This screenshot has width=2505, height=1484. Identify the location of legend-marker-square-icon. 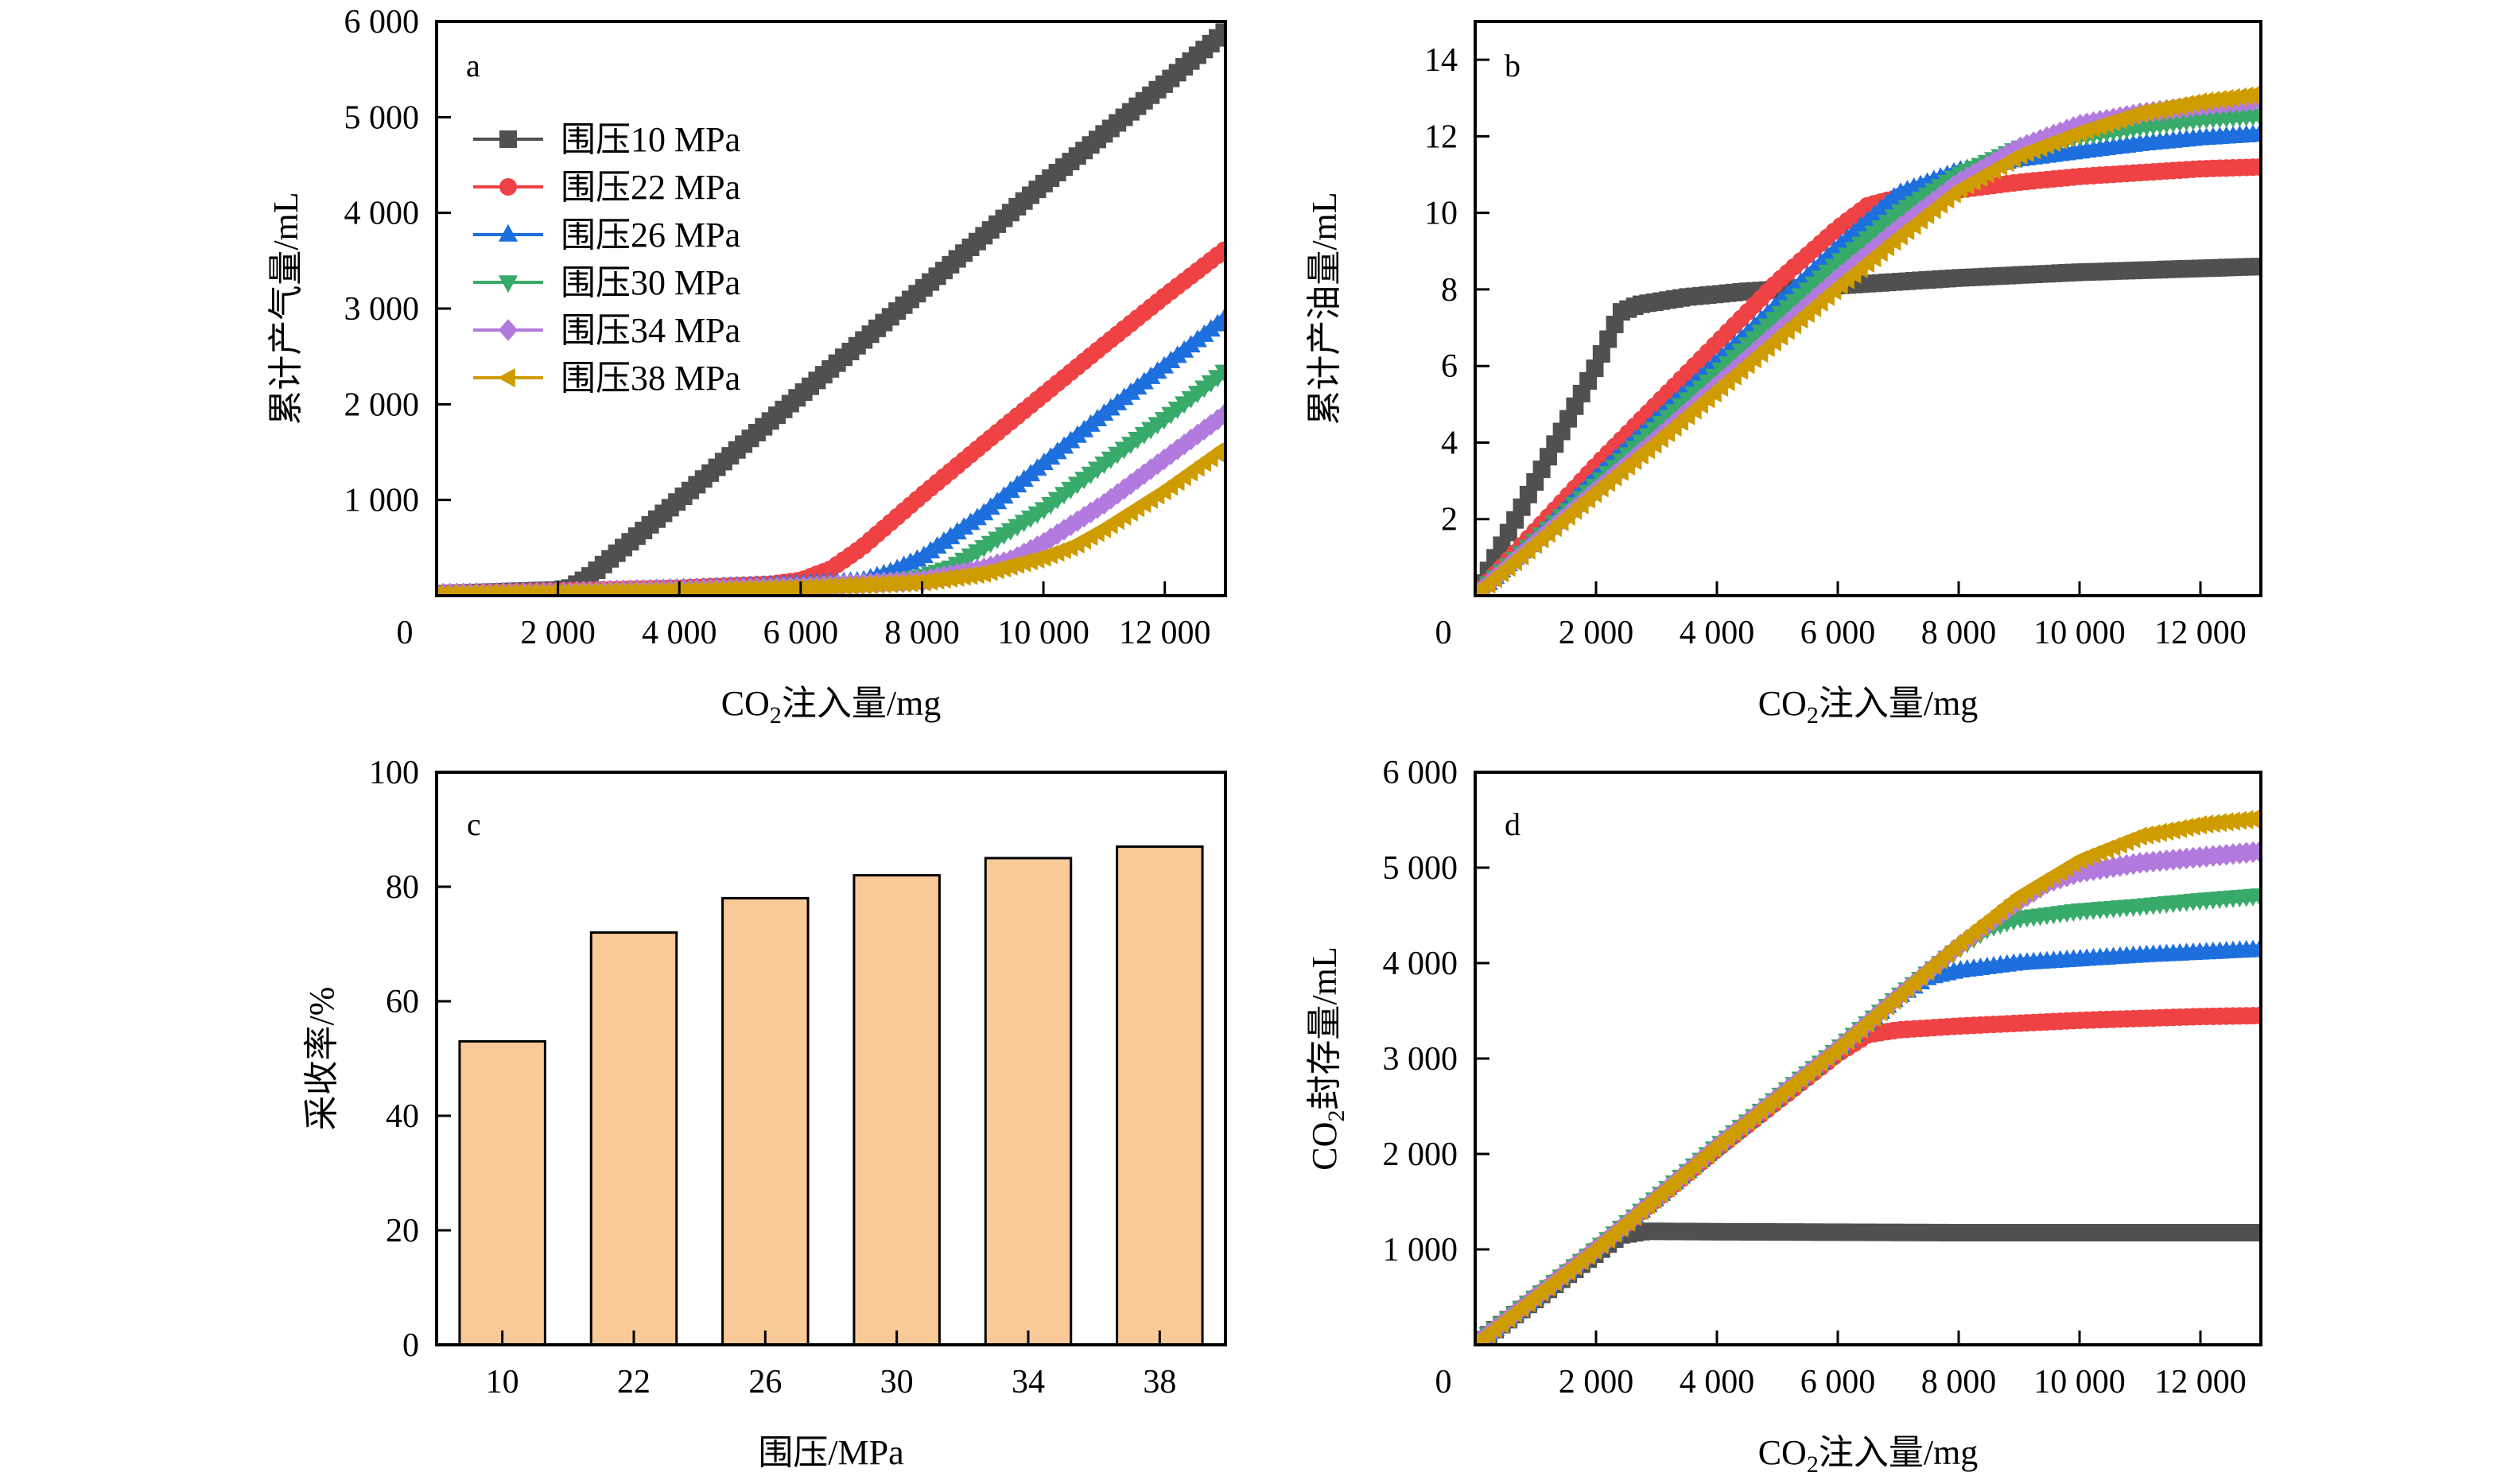
(508, 139).